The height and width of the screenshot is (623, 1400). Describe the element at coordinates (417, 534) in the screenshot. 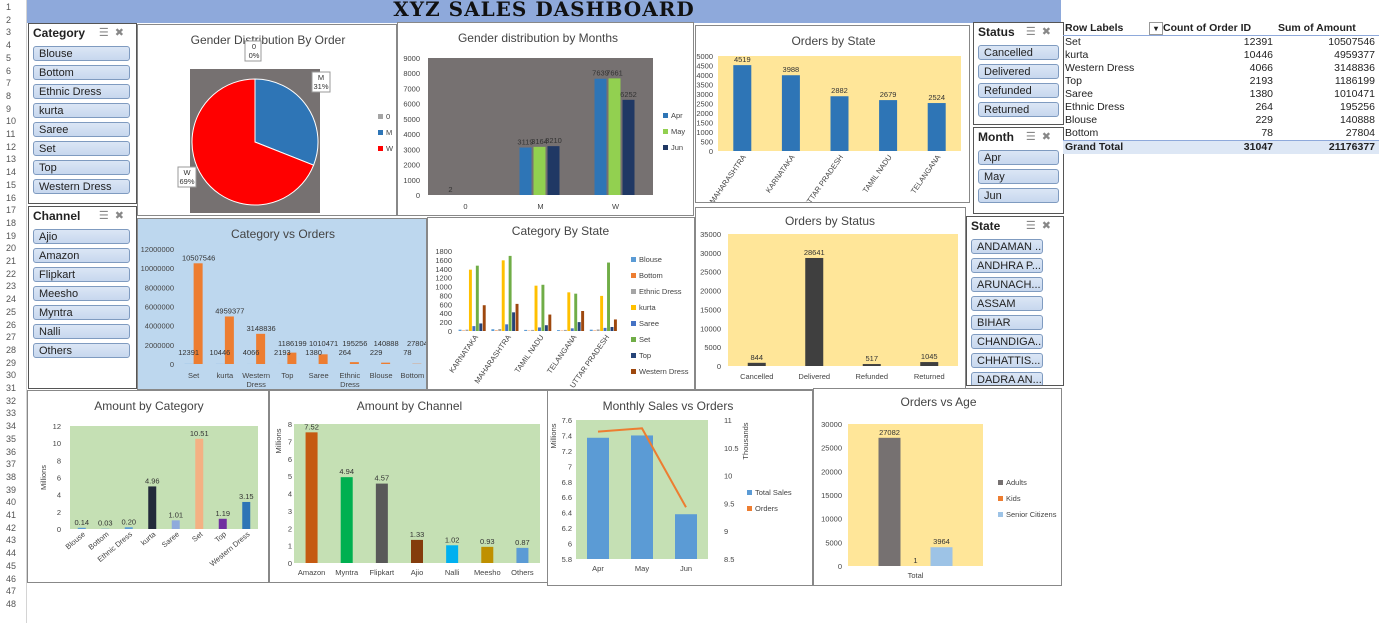

I see `data-label: 1.33` at that location.